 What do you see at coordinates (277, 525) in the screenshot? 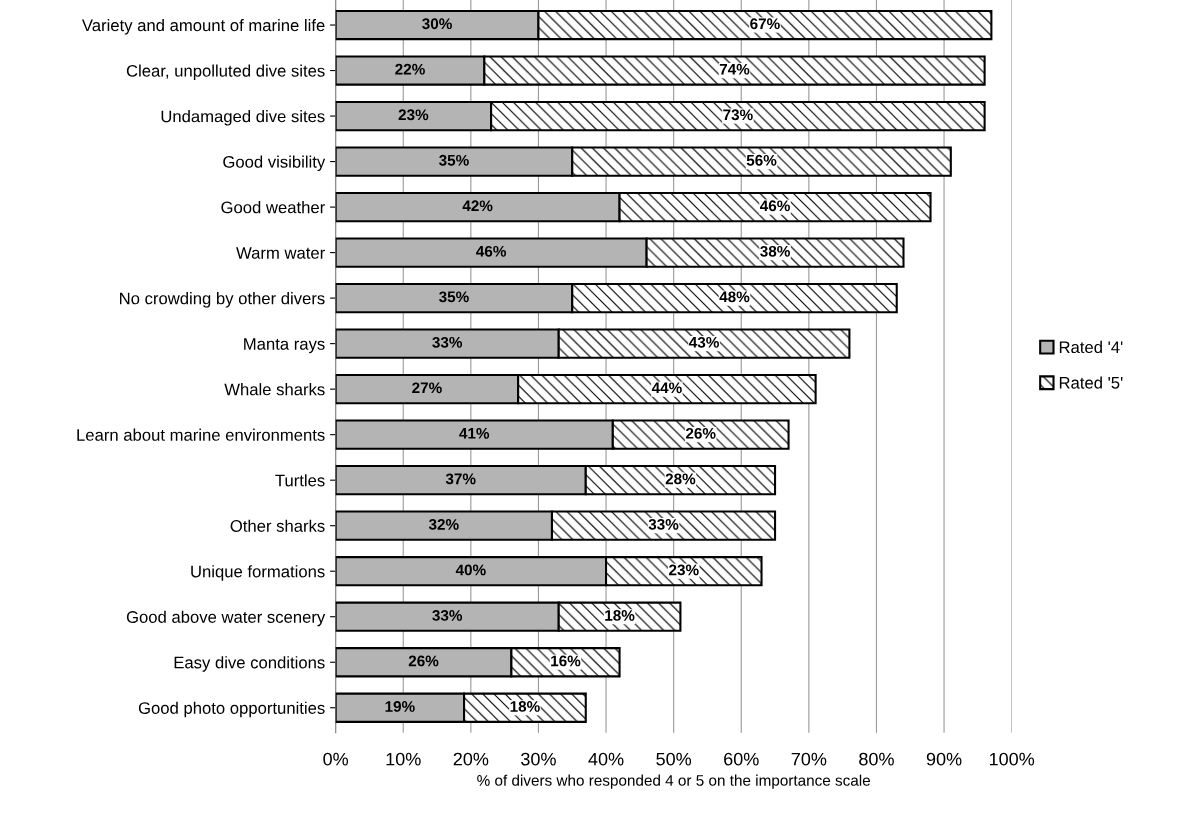
I see `y-tick-label: Other sharks` at bounding box center [277, 525].